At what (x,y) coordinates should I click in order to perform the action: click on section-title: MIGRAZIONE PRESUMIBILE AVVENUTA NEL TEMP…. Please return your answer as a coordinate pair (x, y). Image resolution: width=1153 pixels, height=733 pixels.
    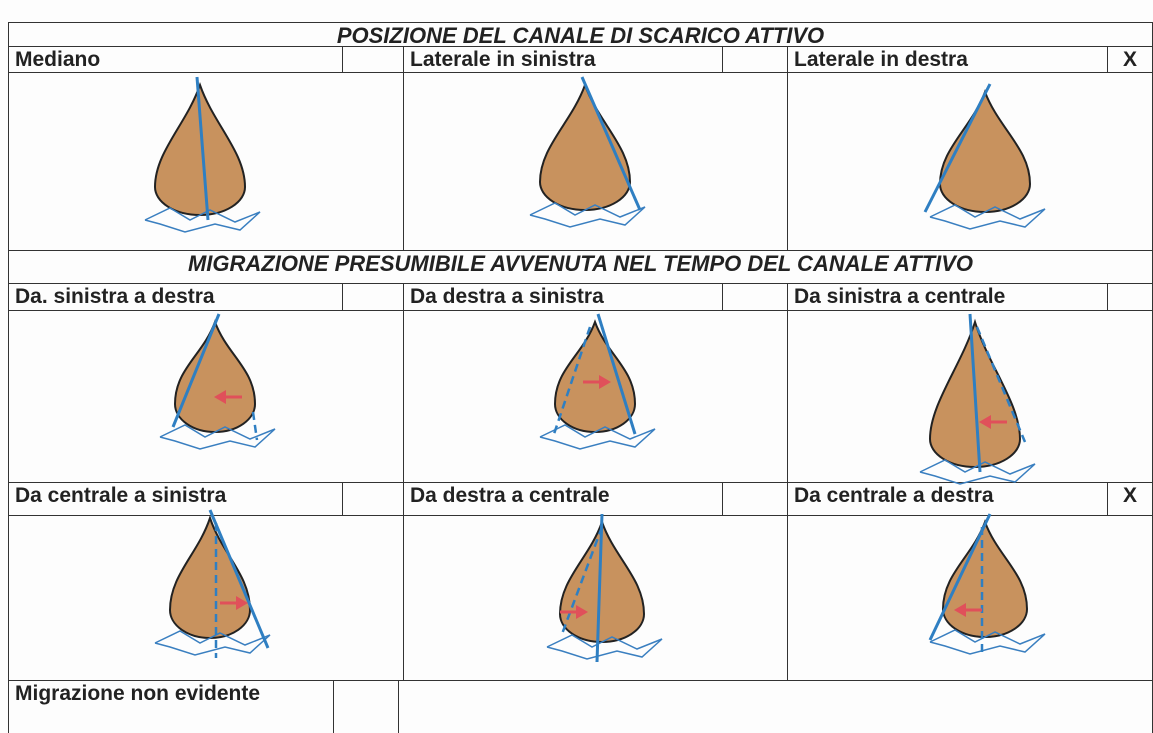
    Looking at the image, I should click on (580, 267).